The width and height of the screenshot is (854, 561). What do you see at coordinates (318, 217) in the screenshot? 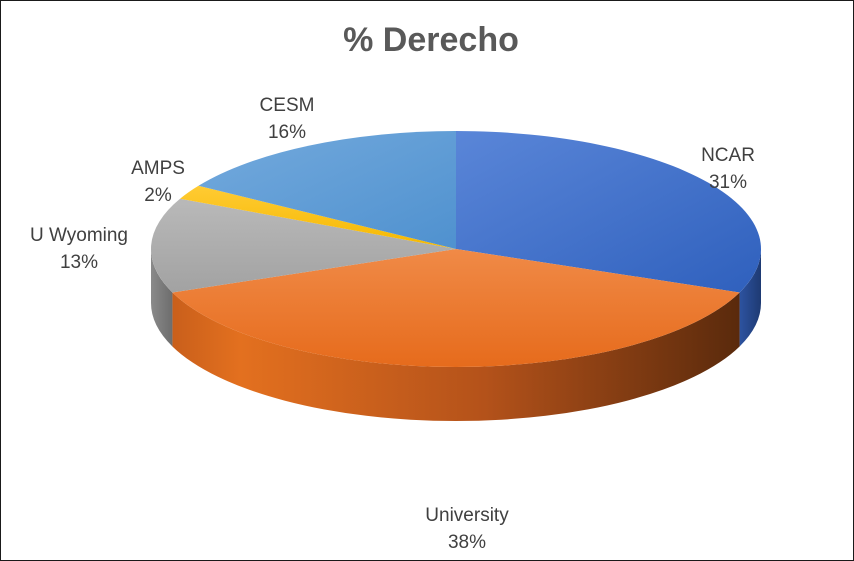
I see `pie-slice-amps` at bounding box center [318, 217].